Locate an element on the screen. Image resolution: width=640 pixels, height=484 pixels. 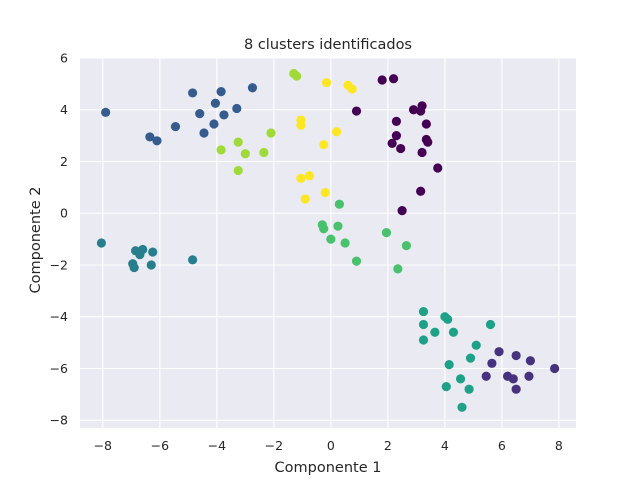
x-tick-label: 2 is located at coordinates (388, 445).